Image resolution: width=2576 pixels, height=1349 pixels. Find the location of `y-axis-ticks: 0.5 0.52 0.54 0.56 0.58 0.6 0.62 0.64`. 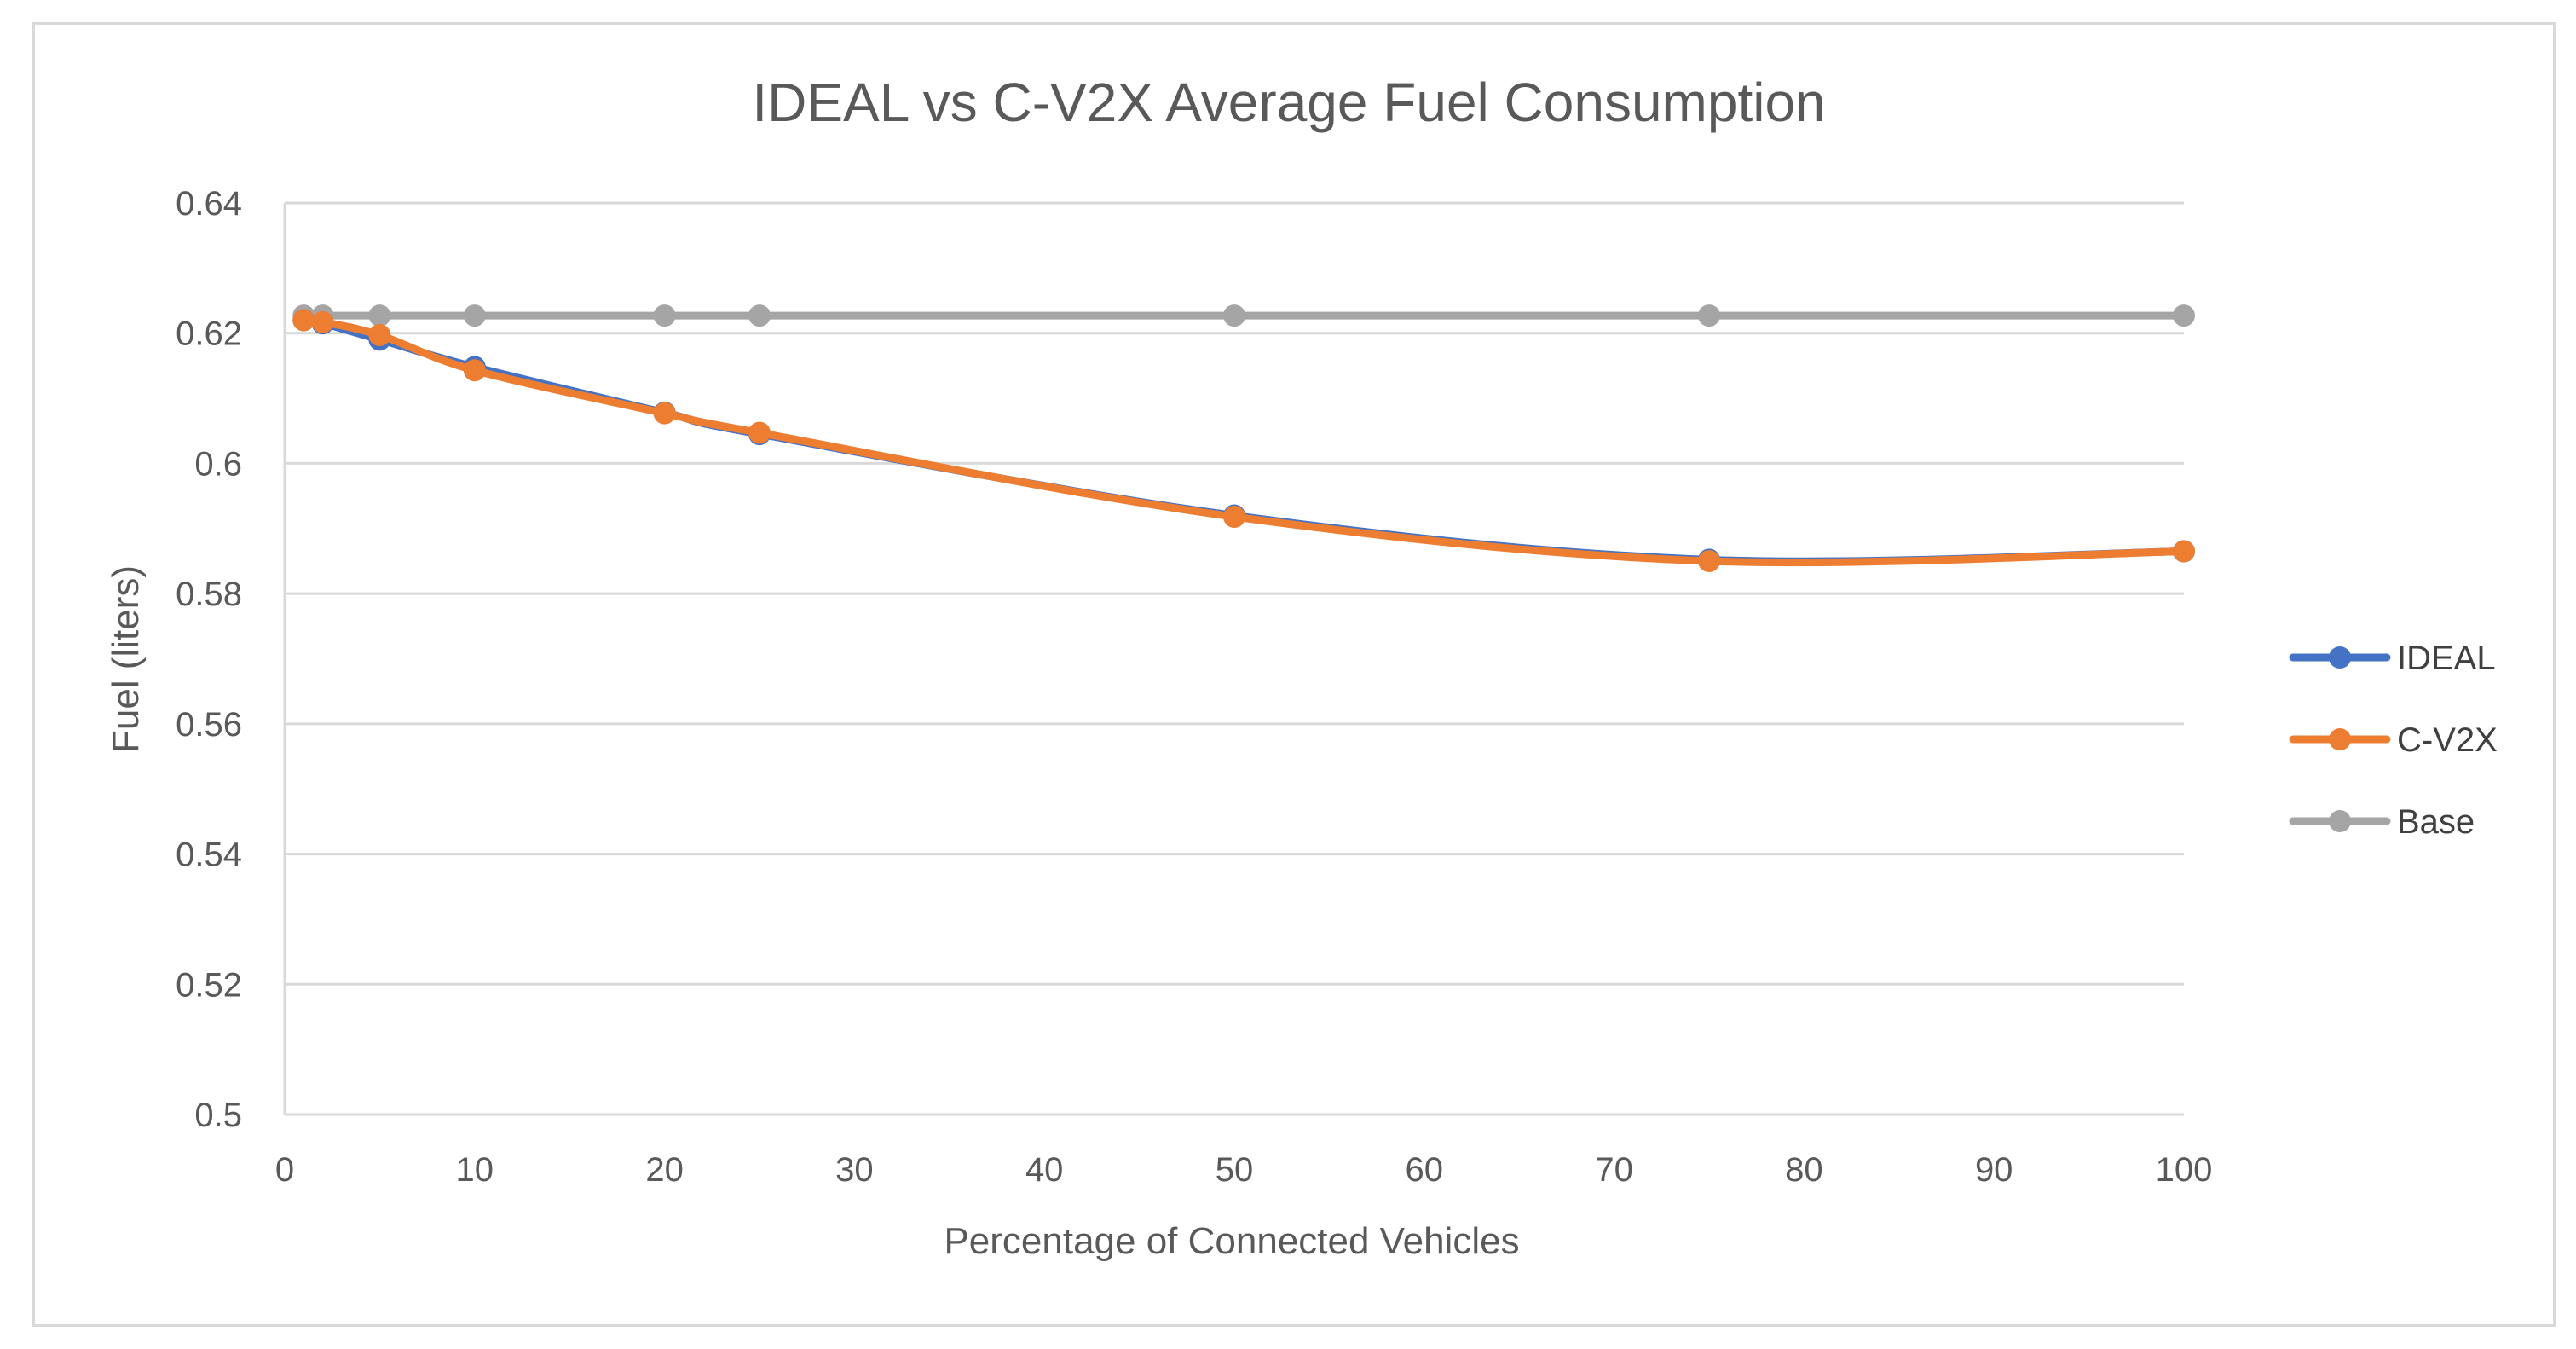

y-axis-ticks: 0.5 0.52 0.54 0.56 0.58 0.6 0.62 0.64 is located at coordinates (209, 659).